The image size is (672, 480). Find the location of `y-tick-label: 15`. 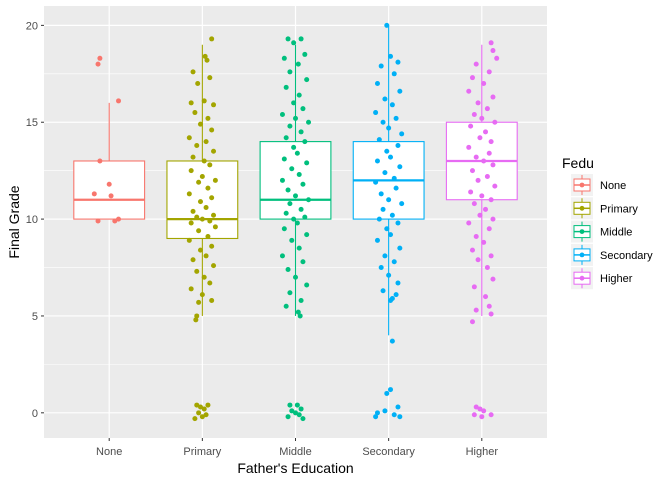

y-tick-label: 15 is located at coordinates (32, 123).